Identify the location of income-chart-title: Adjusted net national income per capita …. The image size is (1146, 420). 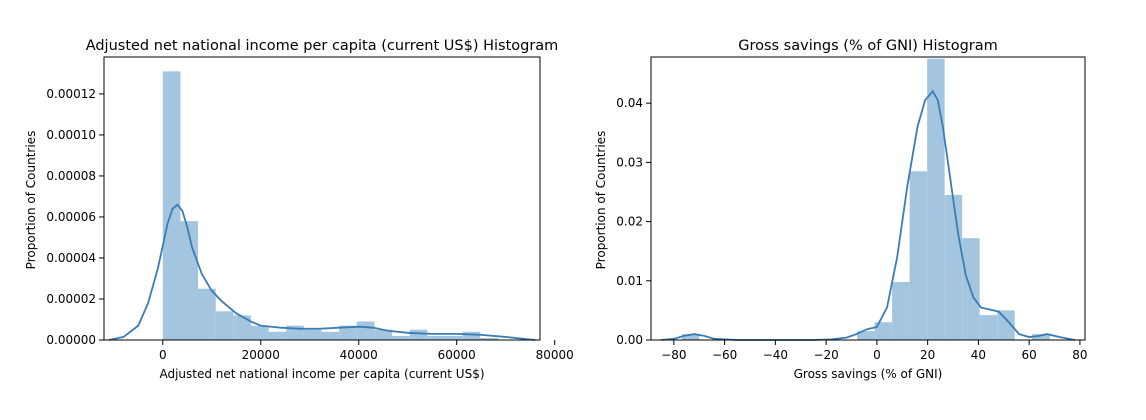
(322, 46).